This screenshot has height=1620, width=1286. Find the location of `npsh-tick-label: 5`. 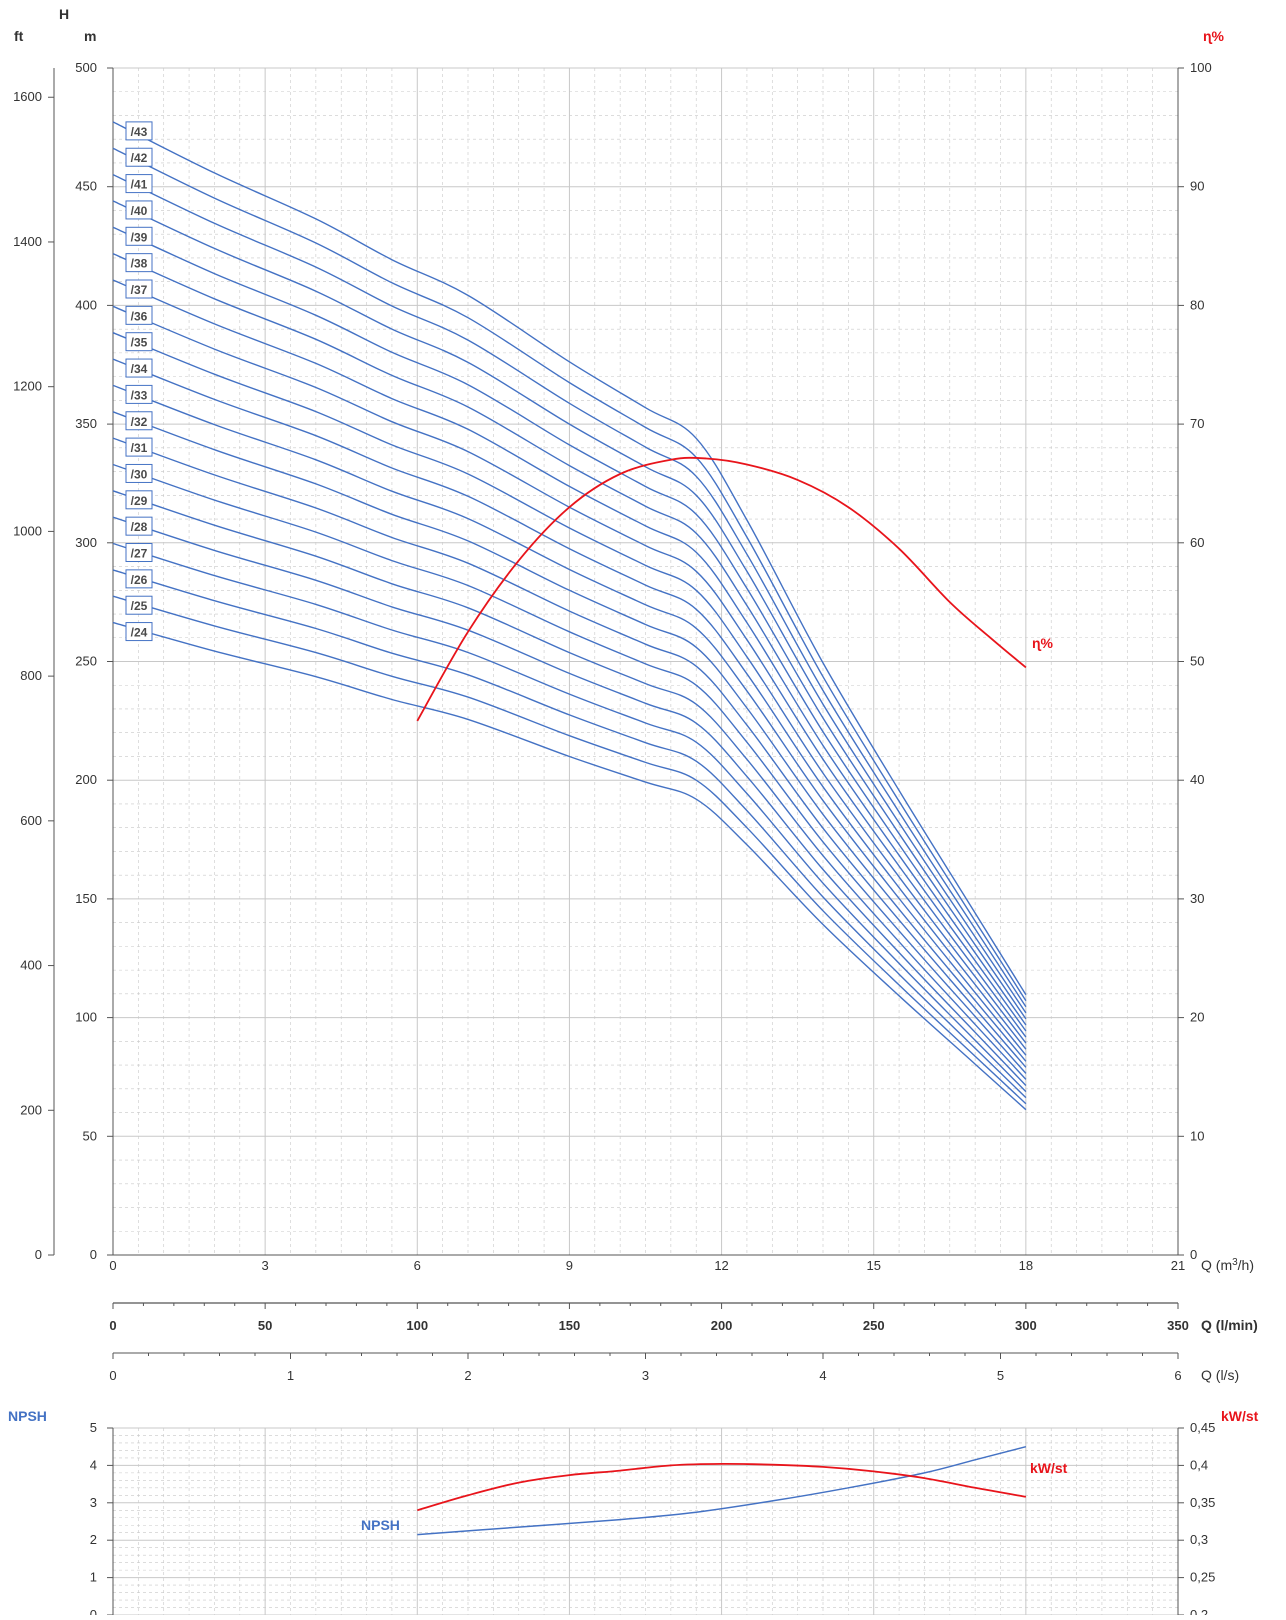

npsh-tick-label: 5 is located at coordinates (93, 1427).